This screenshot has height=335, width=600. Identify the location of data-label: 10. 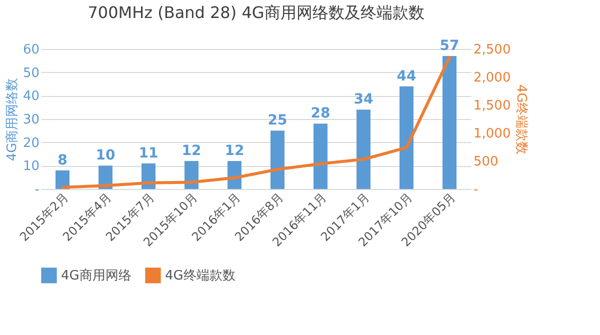
(106, 156).